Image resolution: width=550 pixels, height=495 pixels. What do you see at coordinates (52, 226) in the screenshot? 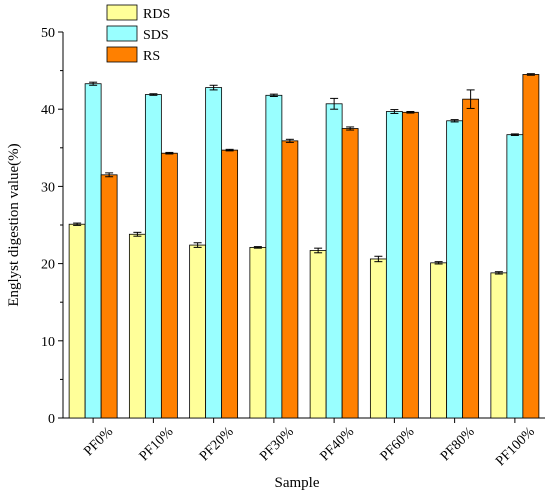
I see `y-ticks-group: 0 10 20 30 40 50` at bounding box center [52, 226].